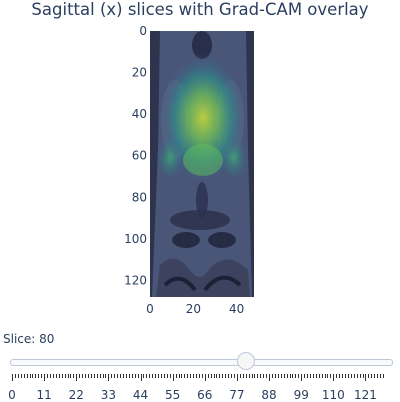  What do you see at coordinates (365, 395) in the screenshot?
I see `slider-tick-label: 121` at bounding box center [365, 395].